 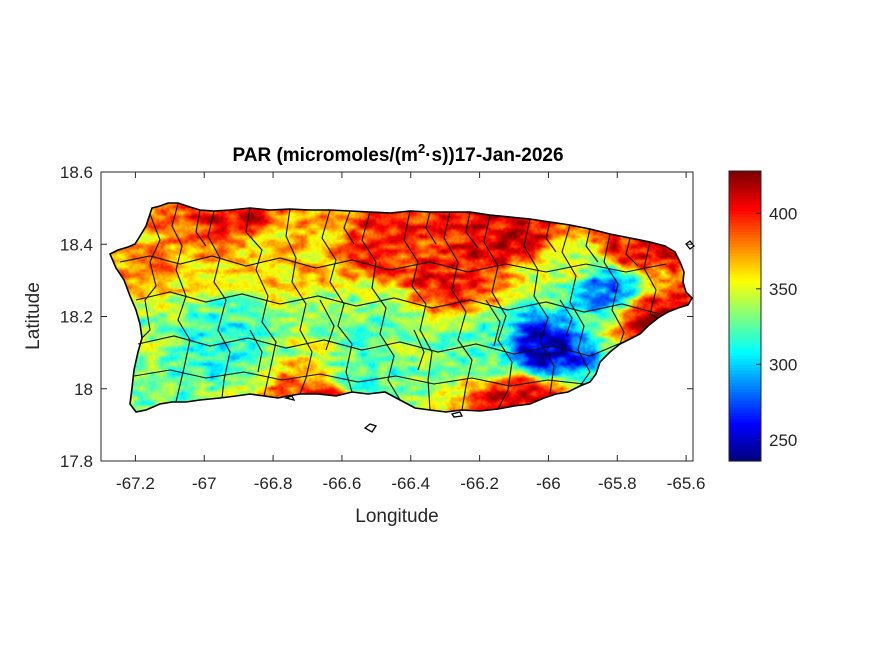 What do you see at coordinates (342, 483) in the screenshot?
I see `x-tick-label: -66.6` at bounding box center [342, 483].